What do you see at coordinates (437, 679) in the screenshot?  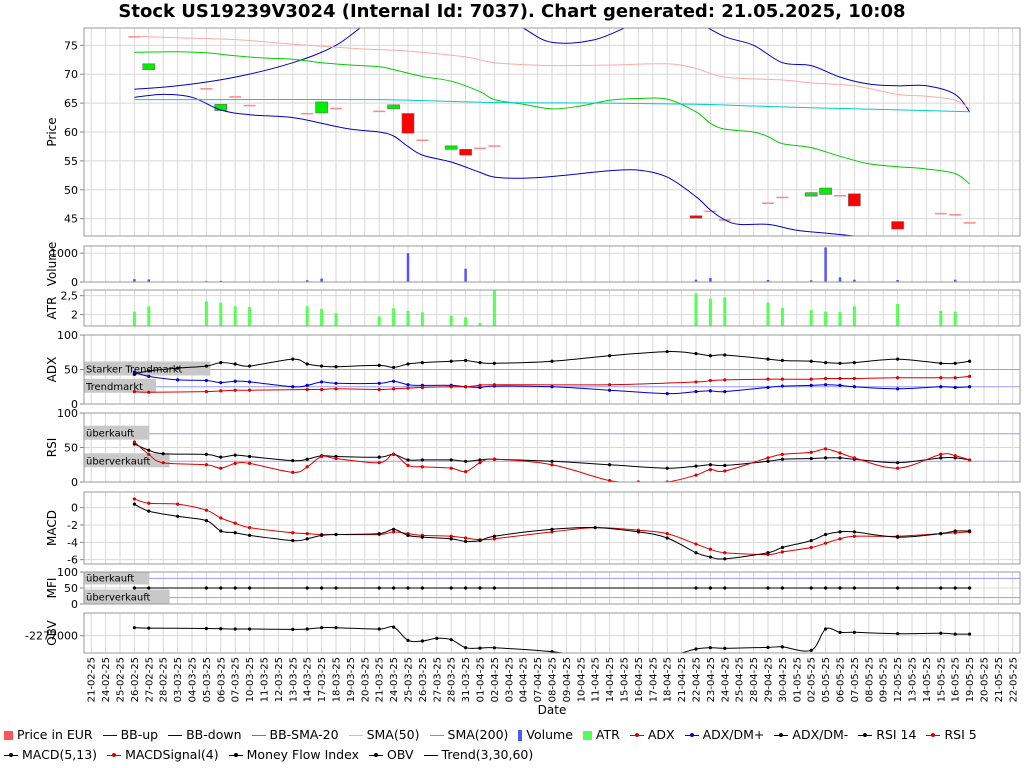 I see `x-tick-label: 27-03-25` at bounding box center [437, 679].